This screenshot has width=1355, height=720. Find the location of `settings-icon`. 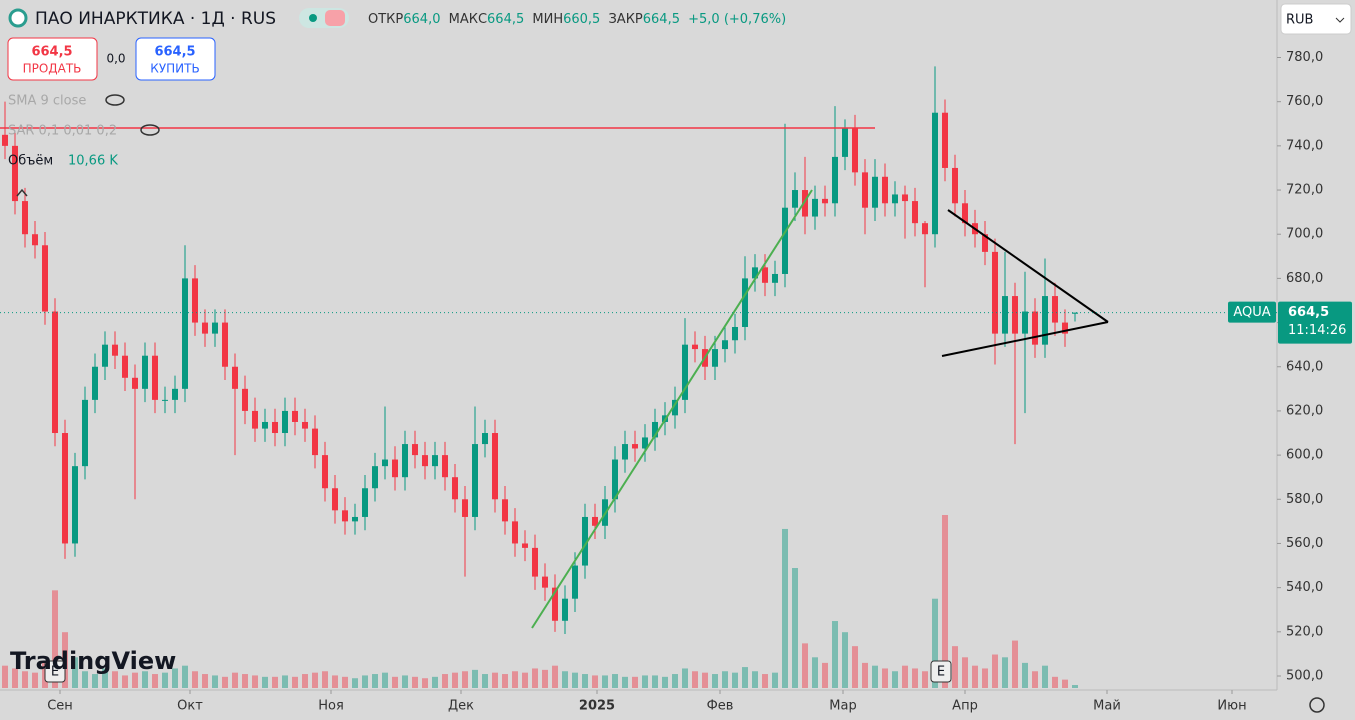

settings-icon is located at coordinates (1317, 705).